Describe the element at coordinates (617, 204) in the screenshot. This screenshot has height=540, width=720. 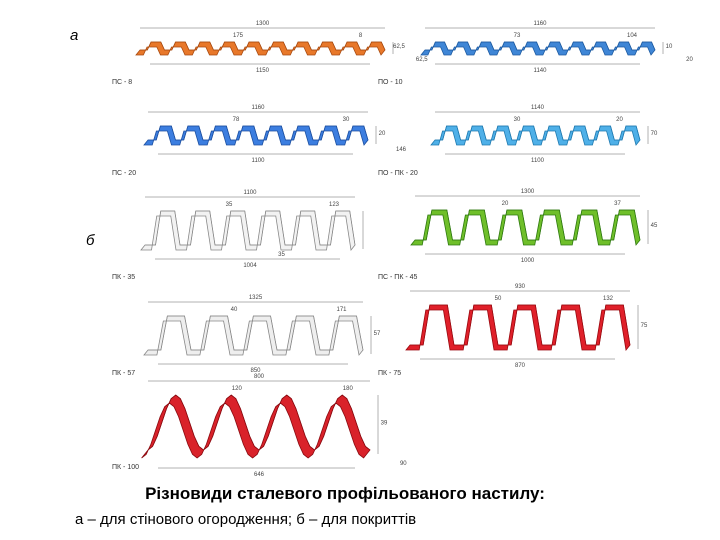
I see `dimension-label: 37` at that location.